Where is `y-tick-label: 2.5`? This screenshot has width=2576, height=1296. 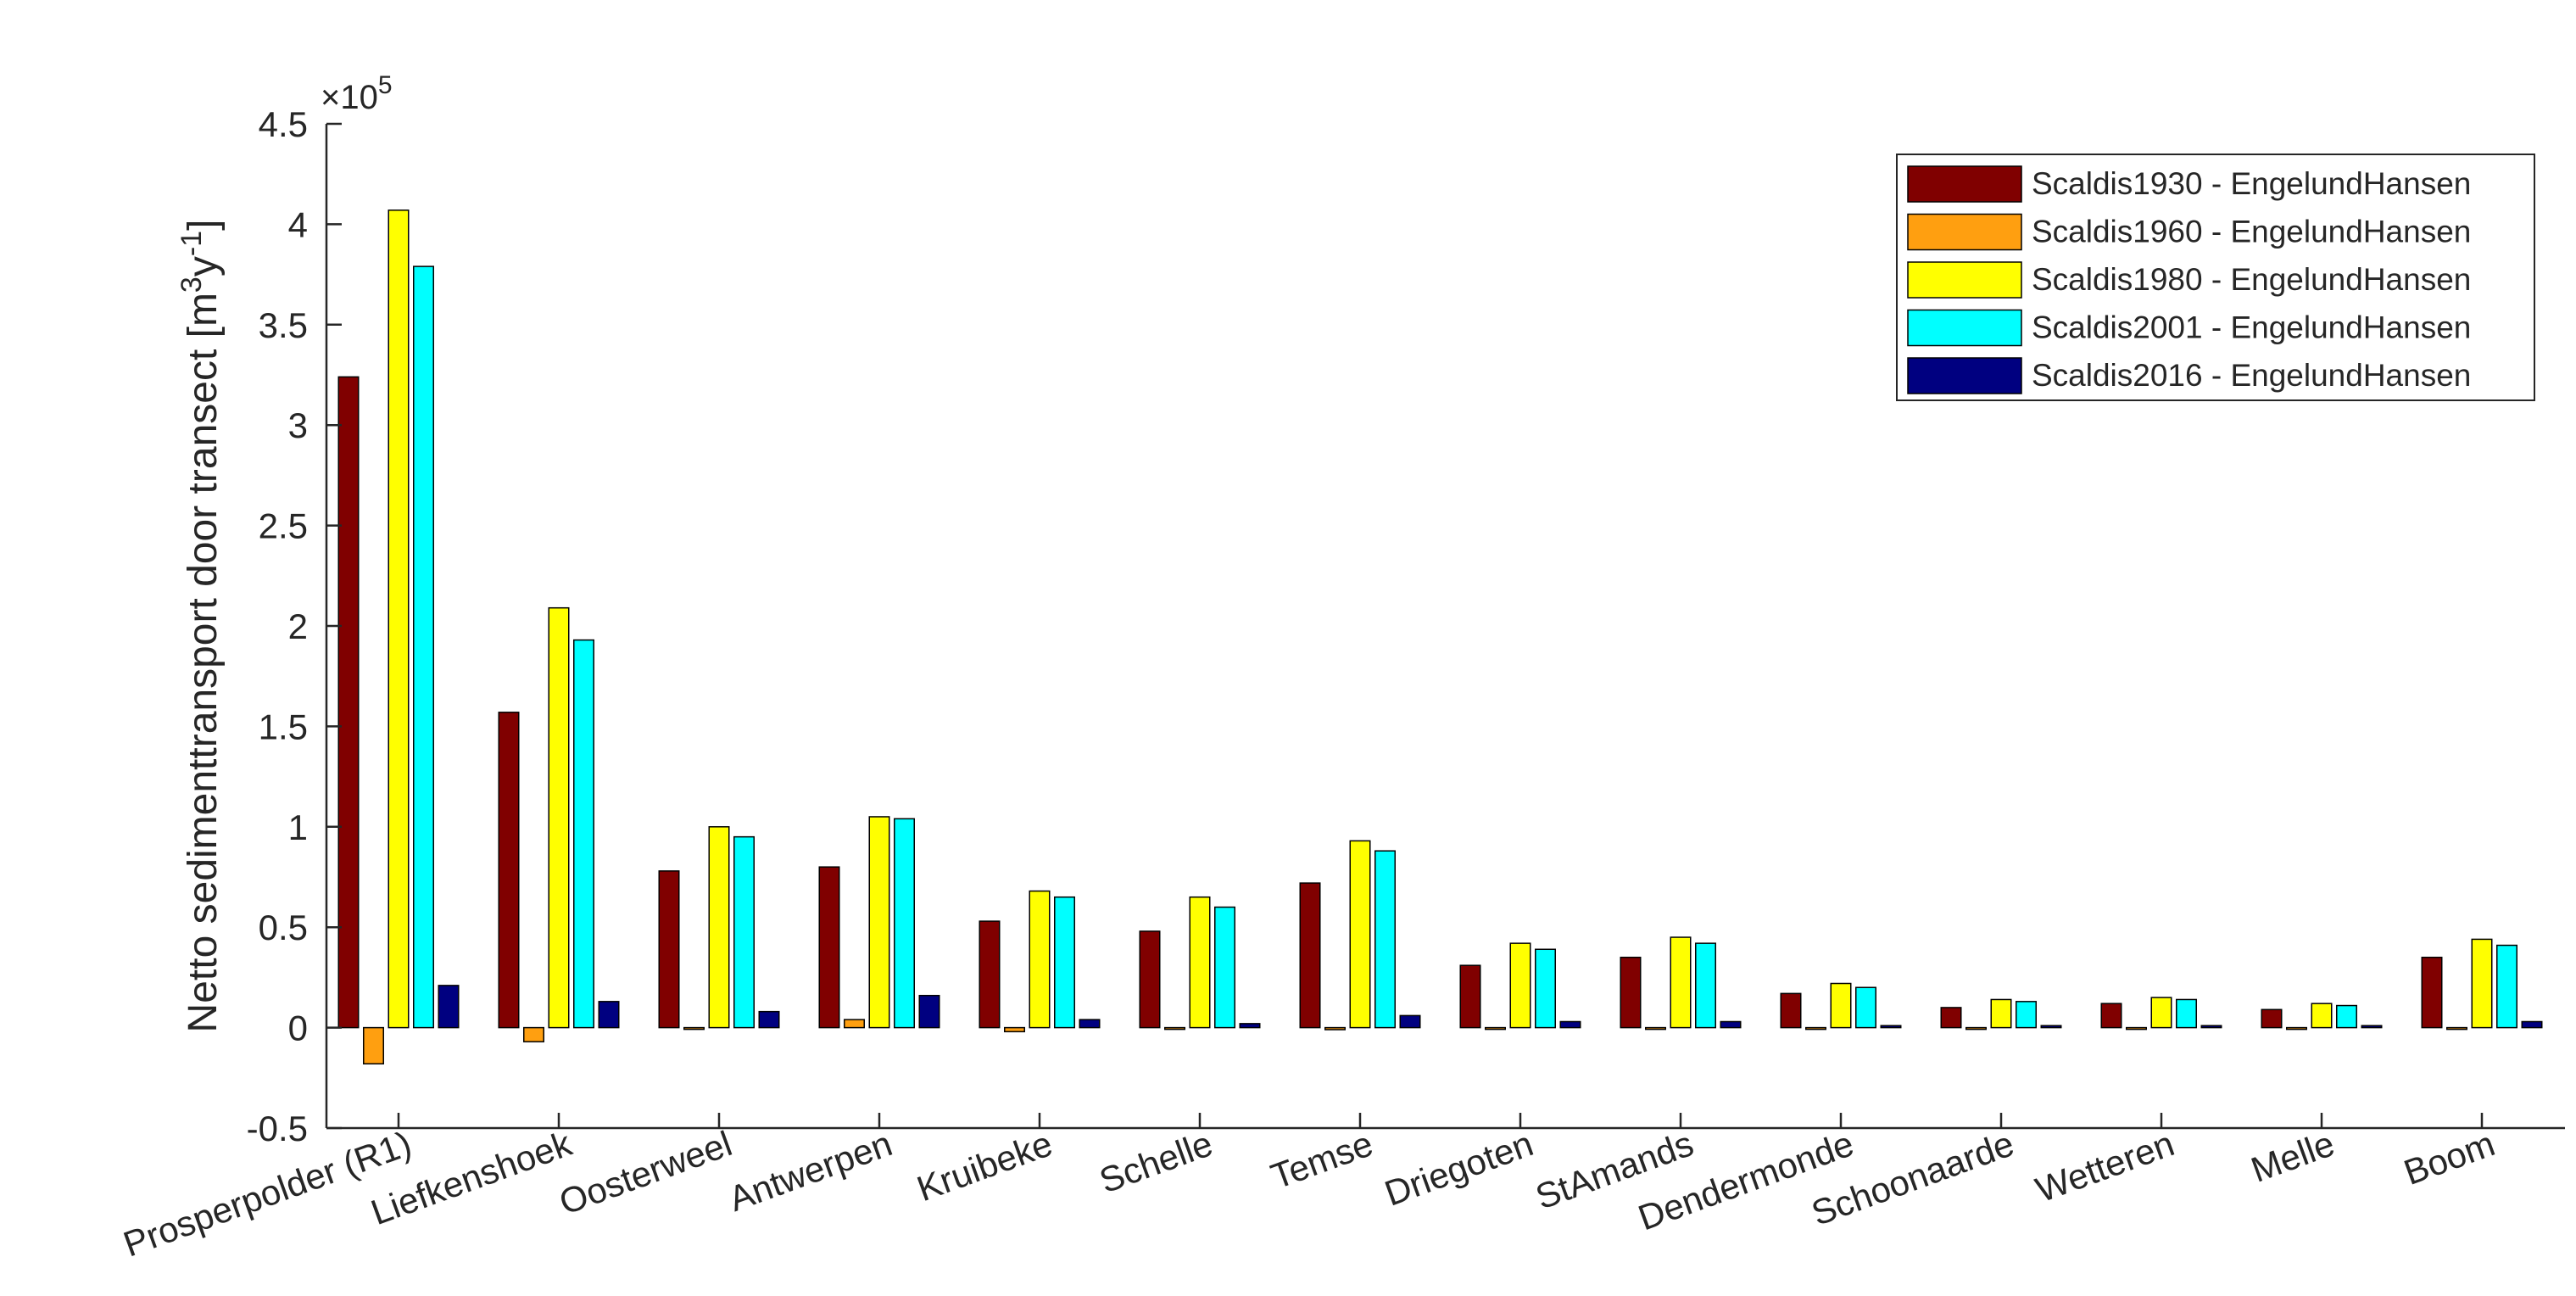
y-tick-label: 2.5 is located at coordinates (283, 526).